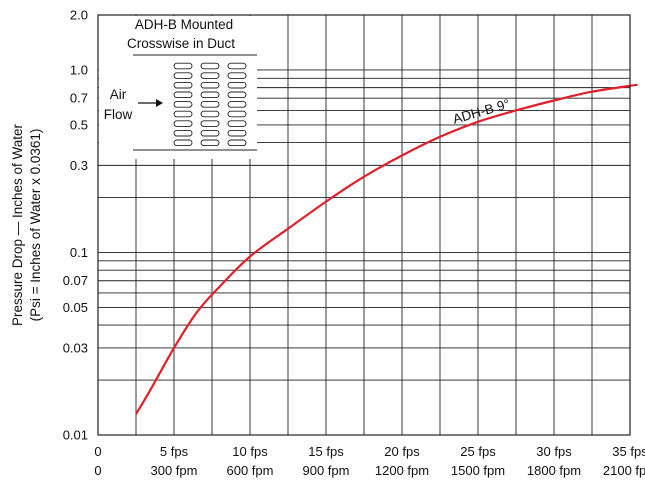 Image resolution: width=645 pixels, height=483 pixels. Describe the element at coordinates (79, 252) in the screenshot. I see `y-tick-label: 0.1` at that location.